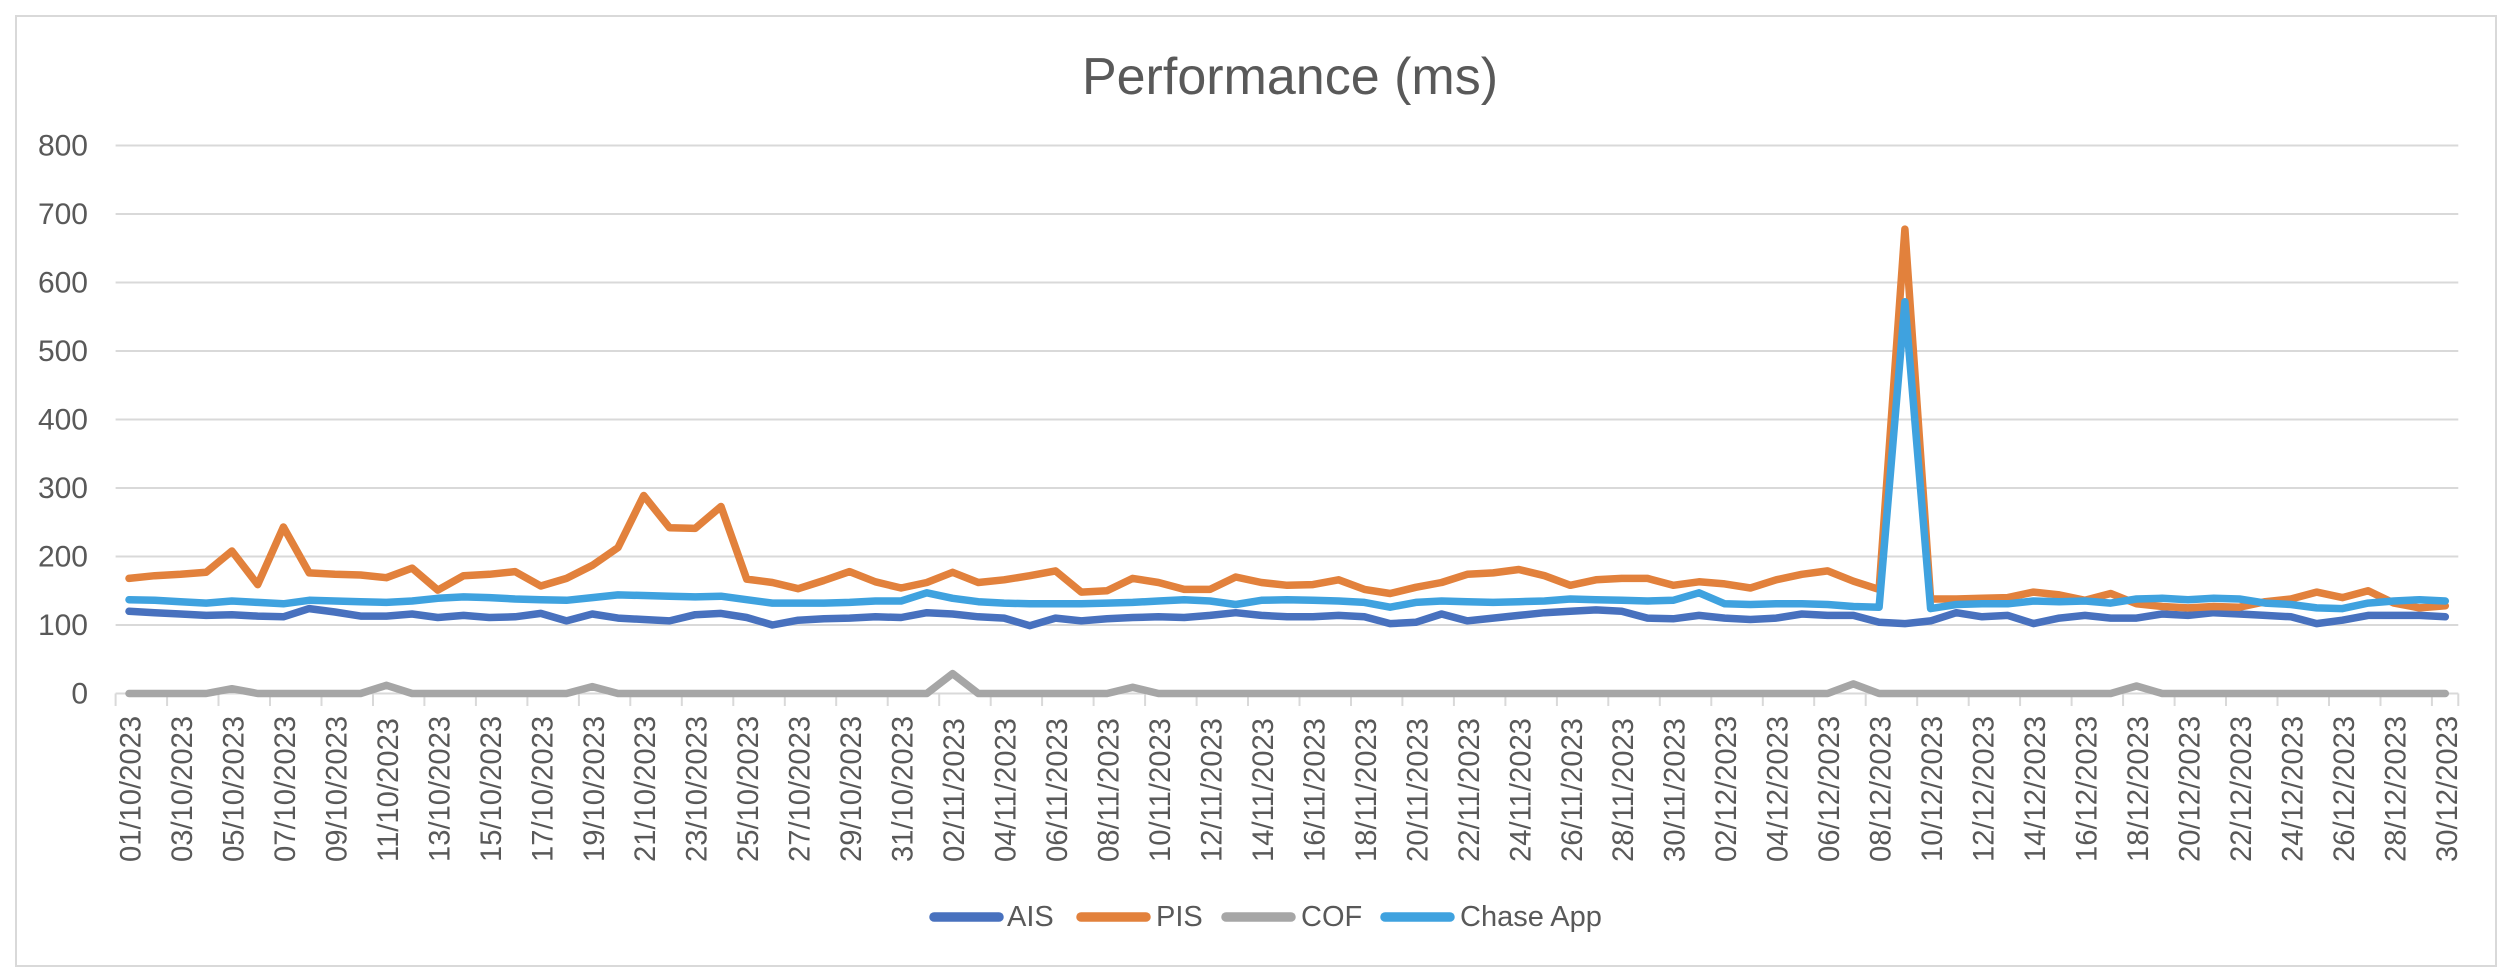 The image size is (2512, 978). I want to click on svg-text: 12/11/2023, so click(1213, 790).